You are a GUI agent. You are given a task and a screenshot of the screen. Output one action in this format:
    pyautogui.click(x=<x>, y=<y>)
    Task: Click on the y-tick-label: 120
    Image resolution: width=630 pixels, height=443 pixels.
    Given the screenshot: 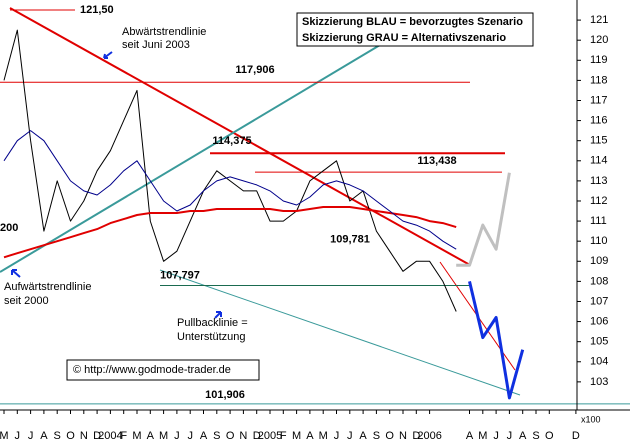 What is the action you would take?
    pyautogui.click(x=599, y=40)
    